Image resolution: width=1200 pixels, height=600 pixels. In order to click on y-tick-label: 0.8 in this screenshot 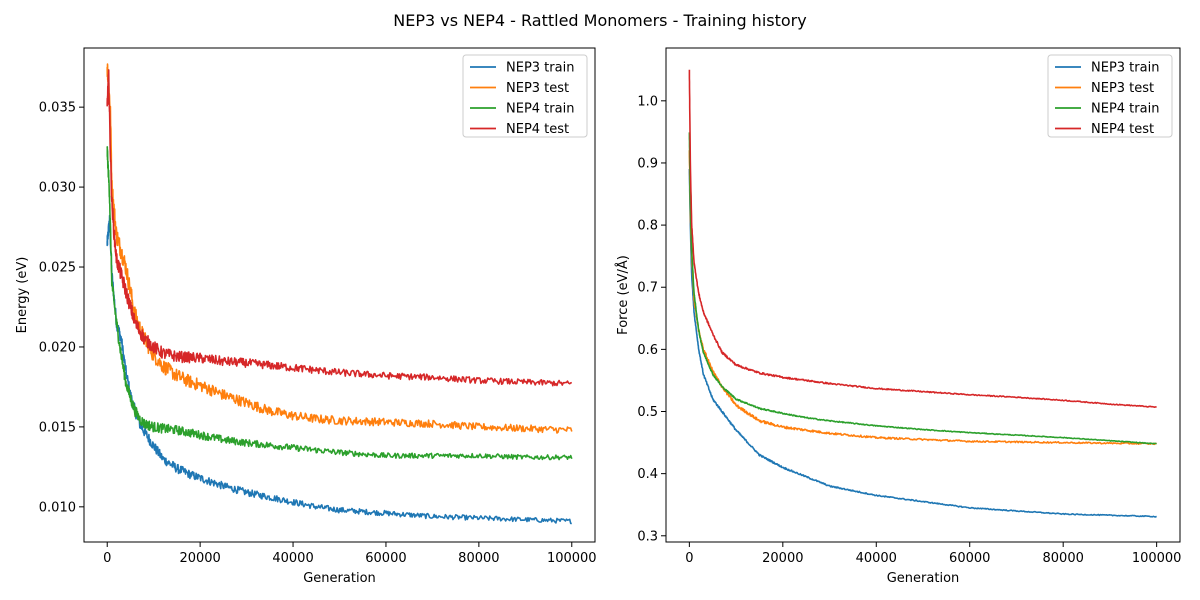, I will do `click(647, 226)`.